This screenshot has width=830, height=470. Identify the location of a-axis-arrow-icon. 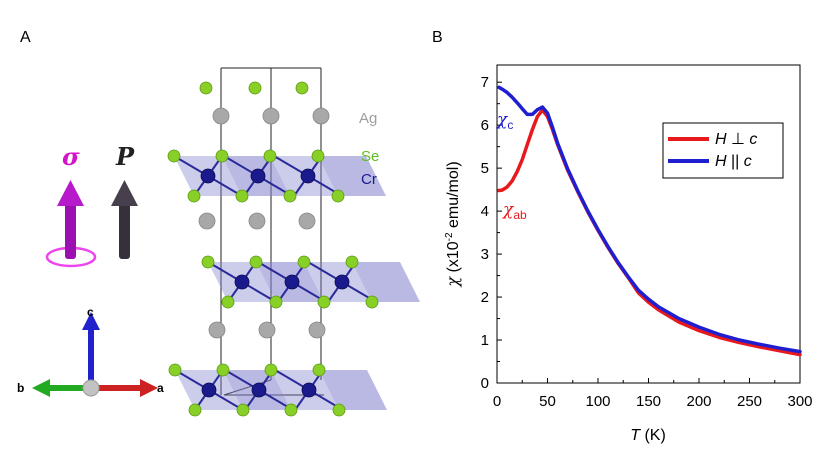
(149, 388).